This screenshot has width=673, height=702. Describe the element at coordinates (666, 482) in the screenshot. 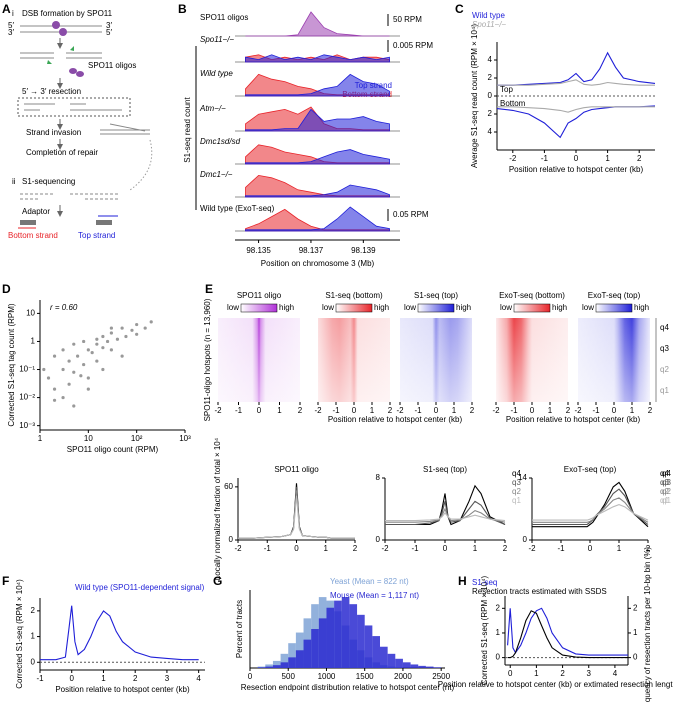

I see `legend-entry: q3` at that location.